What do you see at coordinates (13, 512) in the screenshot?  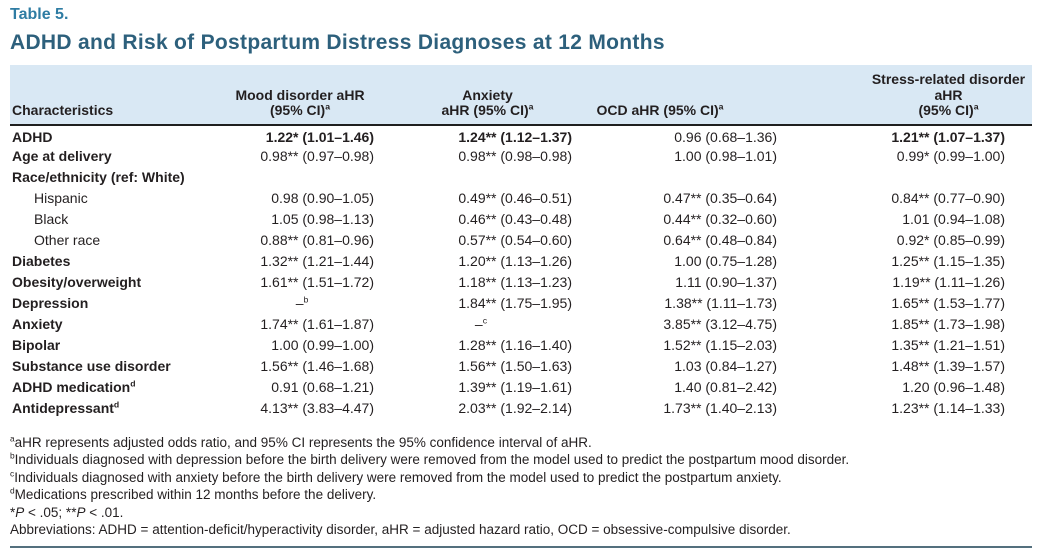 I see `footnote-text: *` at bounding box center [13, 512].